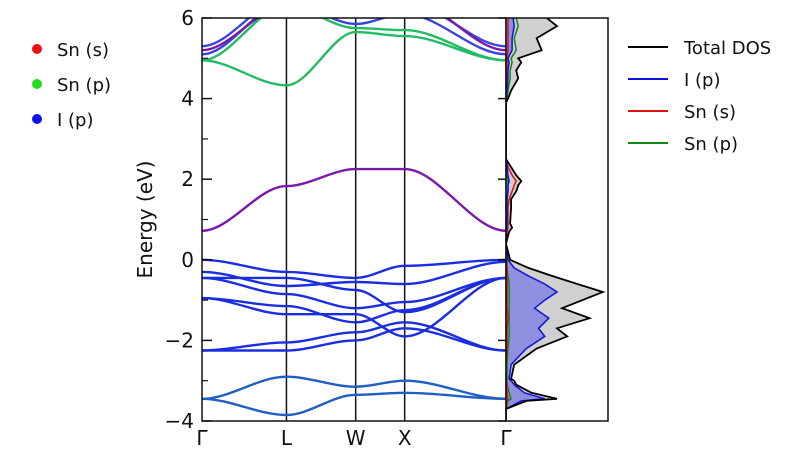  I want to click on projection-legend: Sn (s) Sn (p) I (p), so click(71, 85).